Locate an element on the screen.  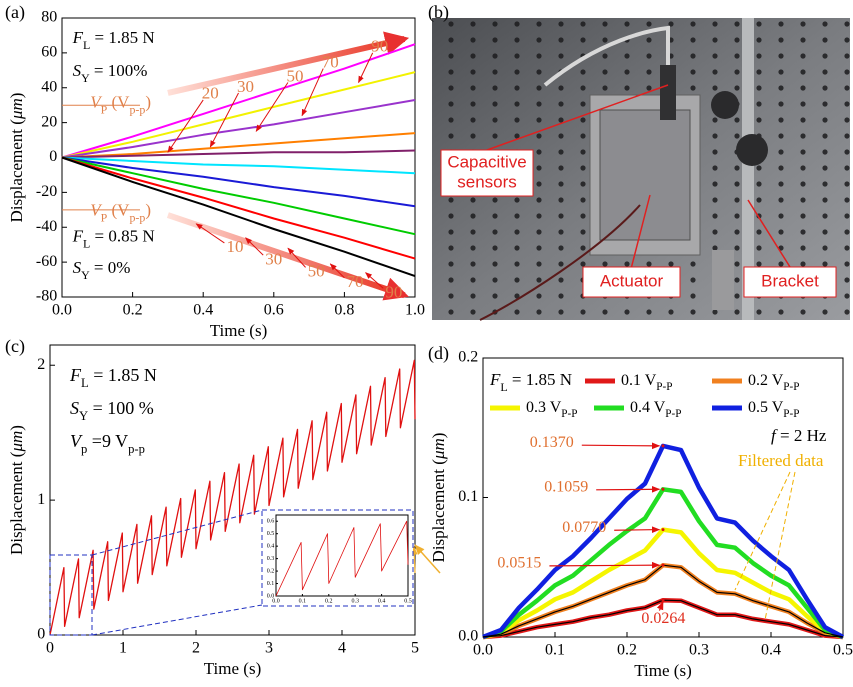
zoom-link is located at coordinates (177, 620).